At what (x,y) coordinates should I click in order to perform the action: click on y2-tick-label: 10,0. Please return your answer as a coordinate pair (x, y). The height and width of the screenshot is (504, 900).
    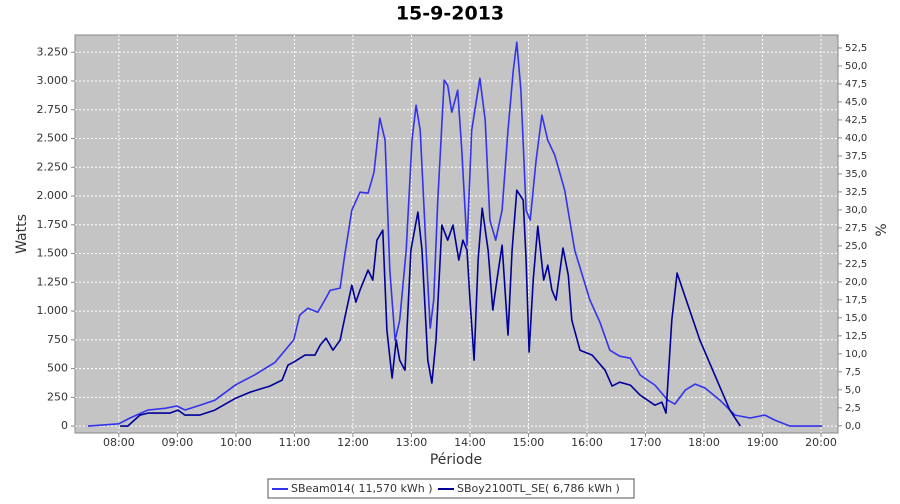
    Looking at the image, I should click on (856, 354).